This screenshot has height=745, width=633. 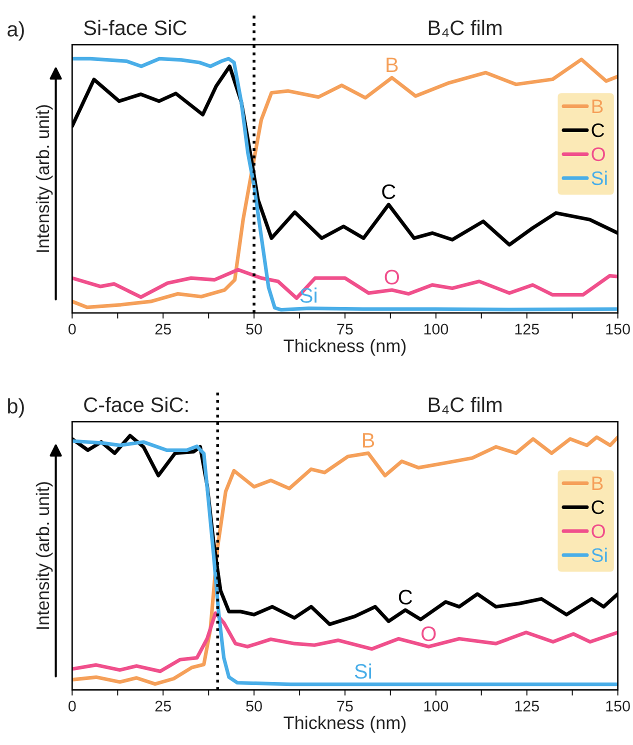 I want to click on chart-title: a), so click(x=16, y=31).